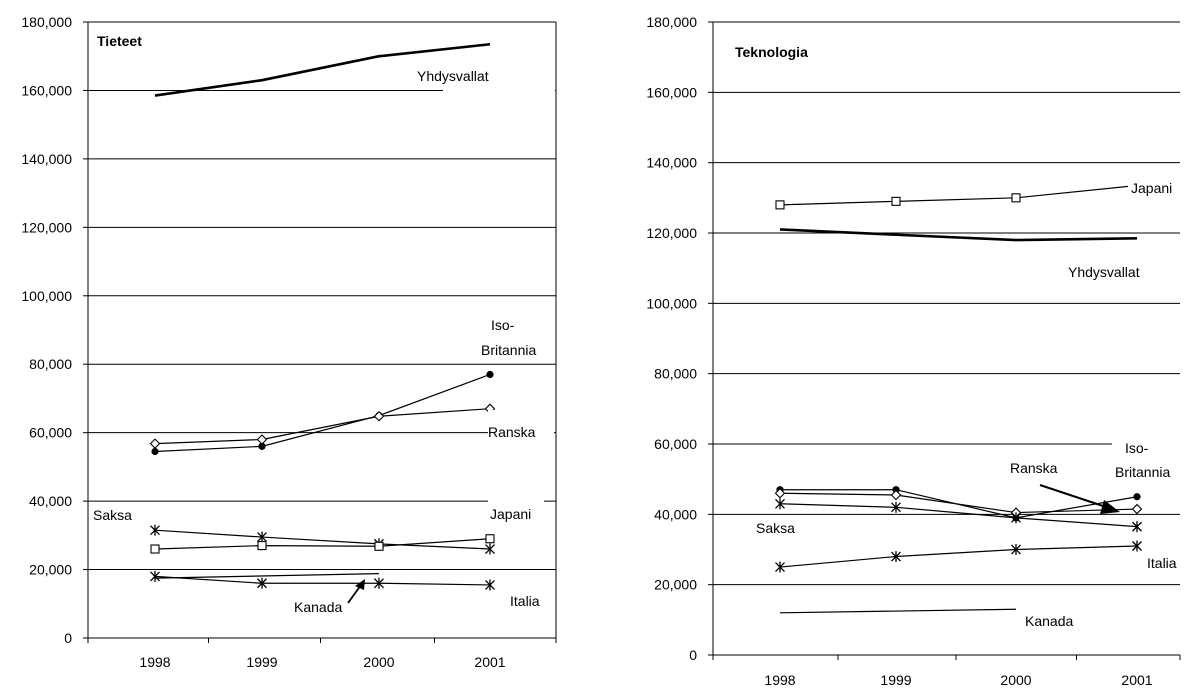 Image resolution: width=1190 pixels, height=693 pixels. What do you see at coordinates (499, 78) in the screenshot?
I see `label-bg-yhdysvallat` at bounding box center [499, 78].